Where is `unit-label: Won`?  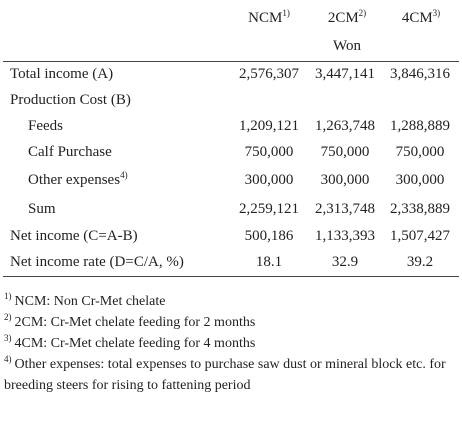 unit-label: Won is located at coordinates (347, 46).